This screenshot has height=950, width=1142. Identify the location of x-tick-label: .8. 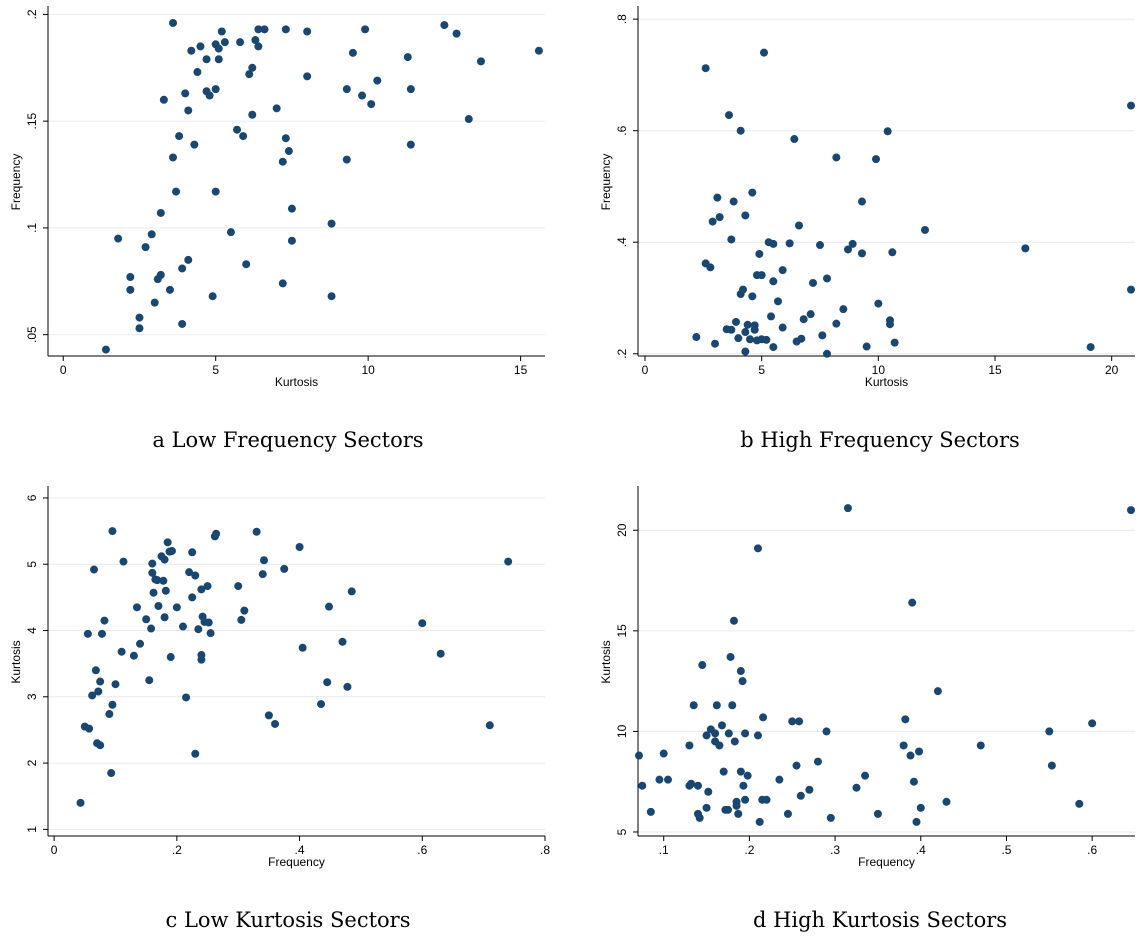
(545, 850).